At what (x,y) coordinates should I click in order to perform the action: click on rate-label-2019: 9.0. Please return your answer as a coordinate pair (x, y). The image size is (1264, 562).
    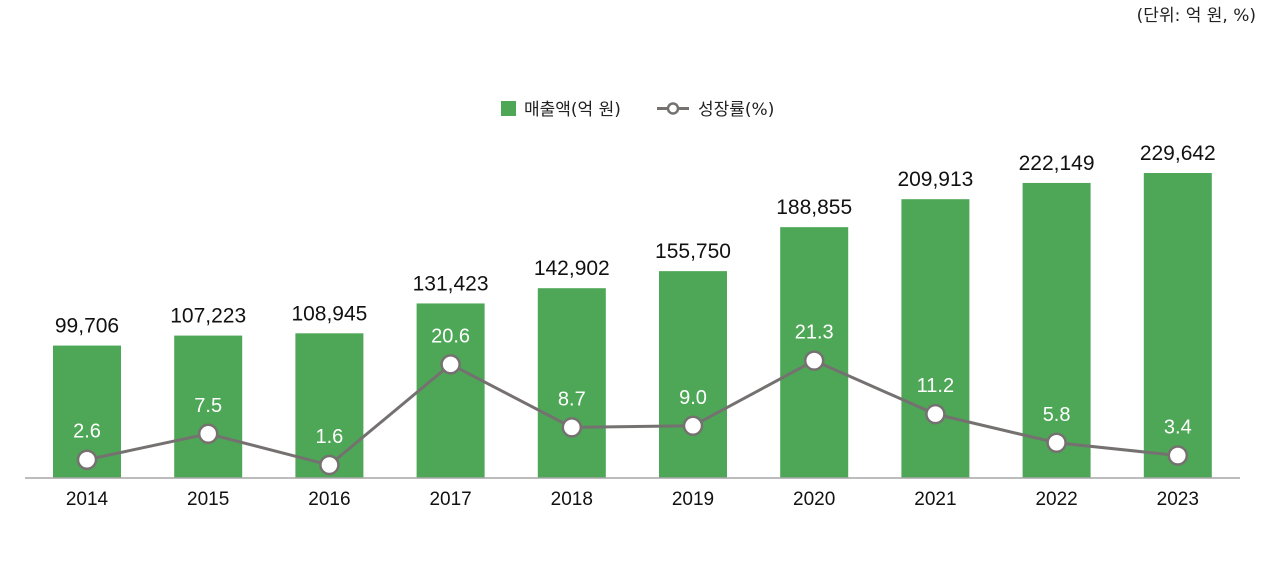
    Looking at the image, I should click on (693, 398).